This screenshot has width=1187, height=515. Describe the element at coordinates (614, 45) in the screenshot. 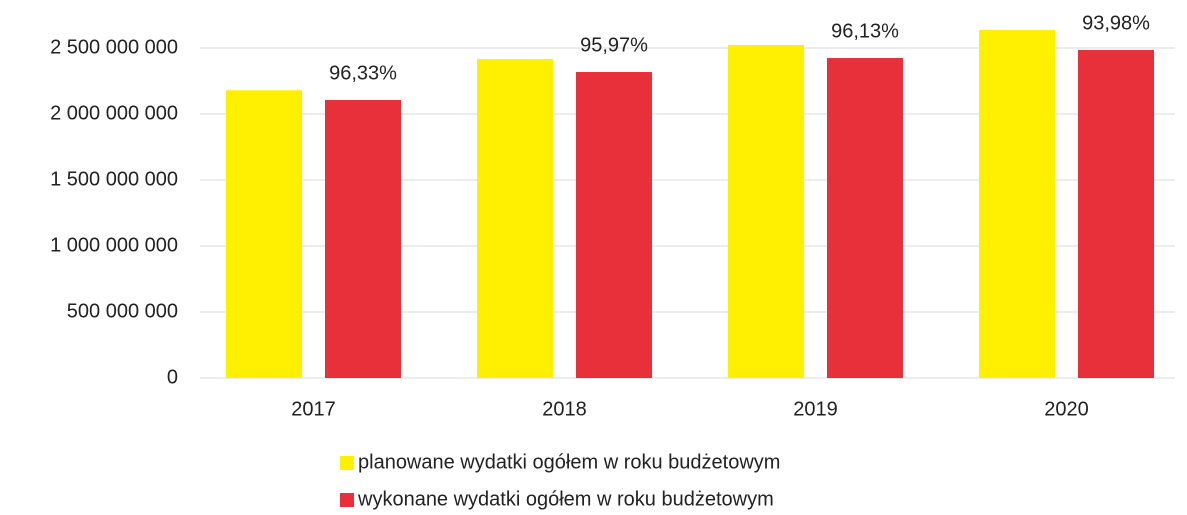

I see `percent-label: 95,97%` at that location.